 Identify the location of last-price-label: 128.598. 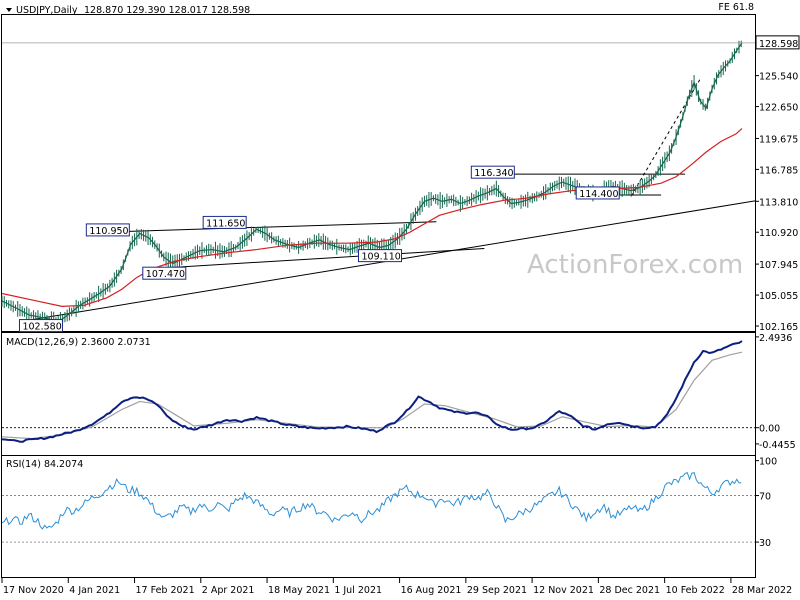
(778, 44).